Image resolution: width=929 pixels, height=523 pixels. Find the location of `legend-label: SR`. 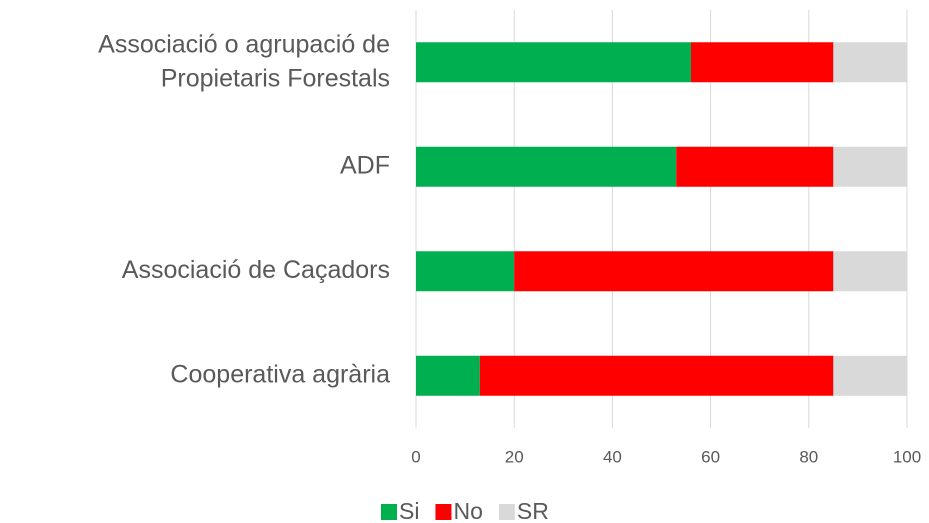

legend-label: SR is located at coordinates (533, 510).